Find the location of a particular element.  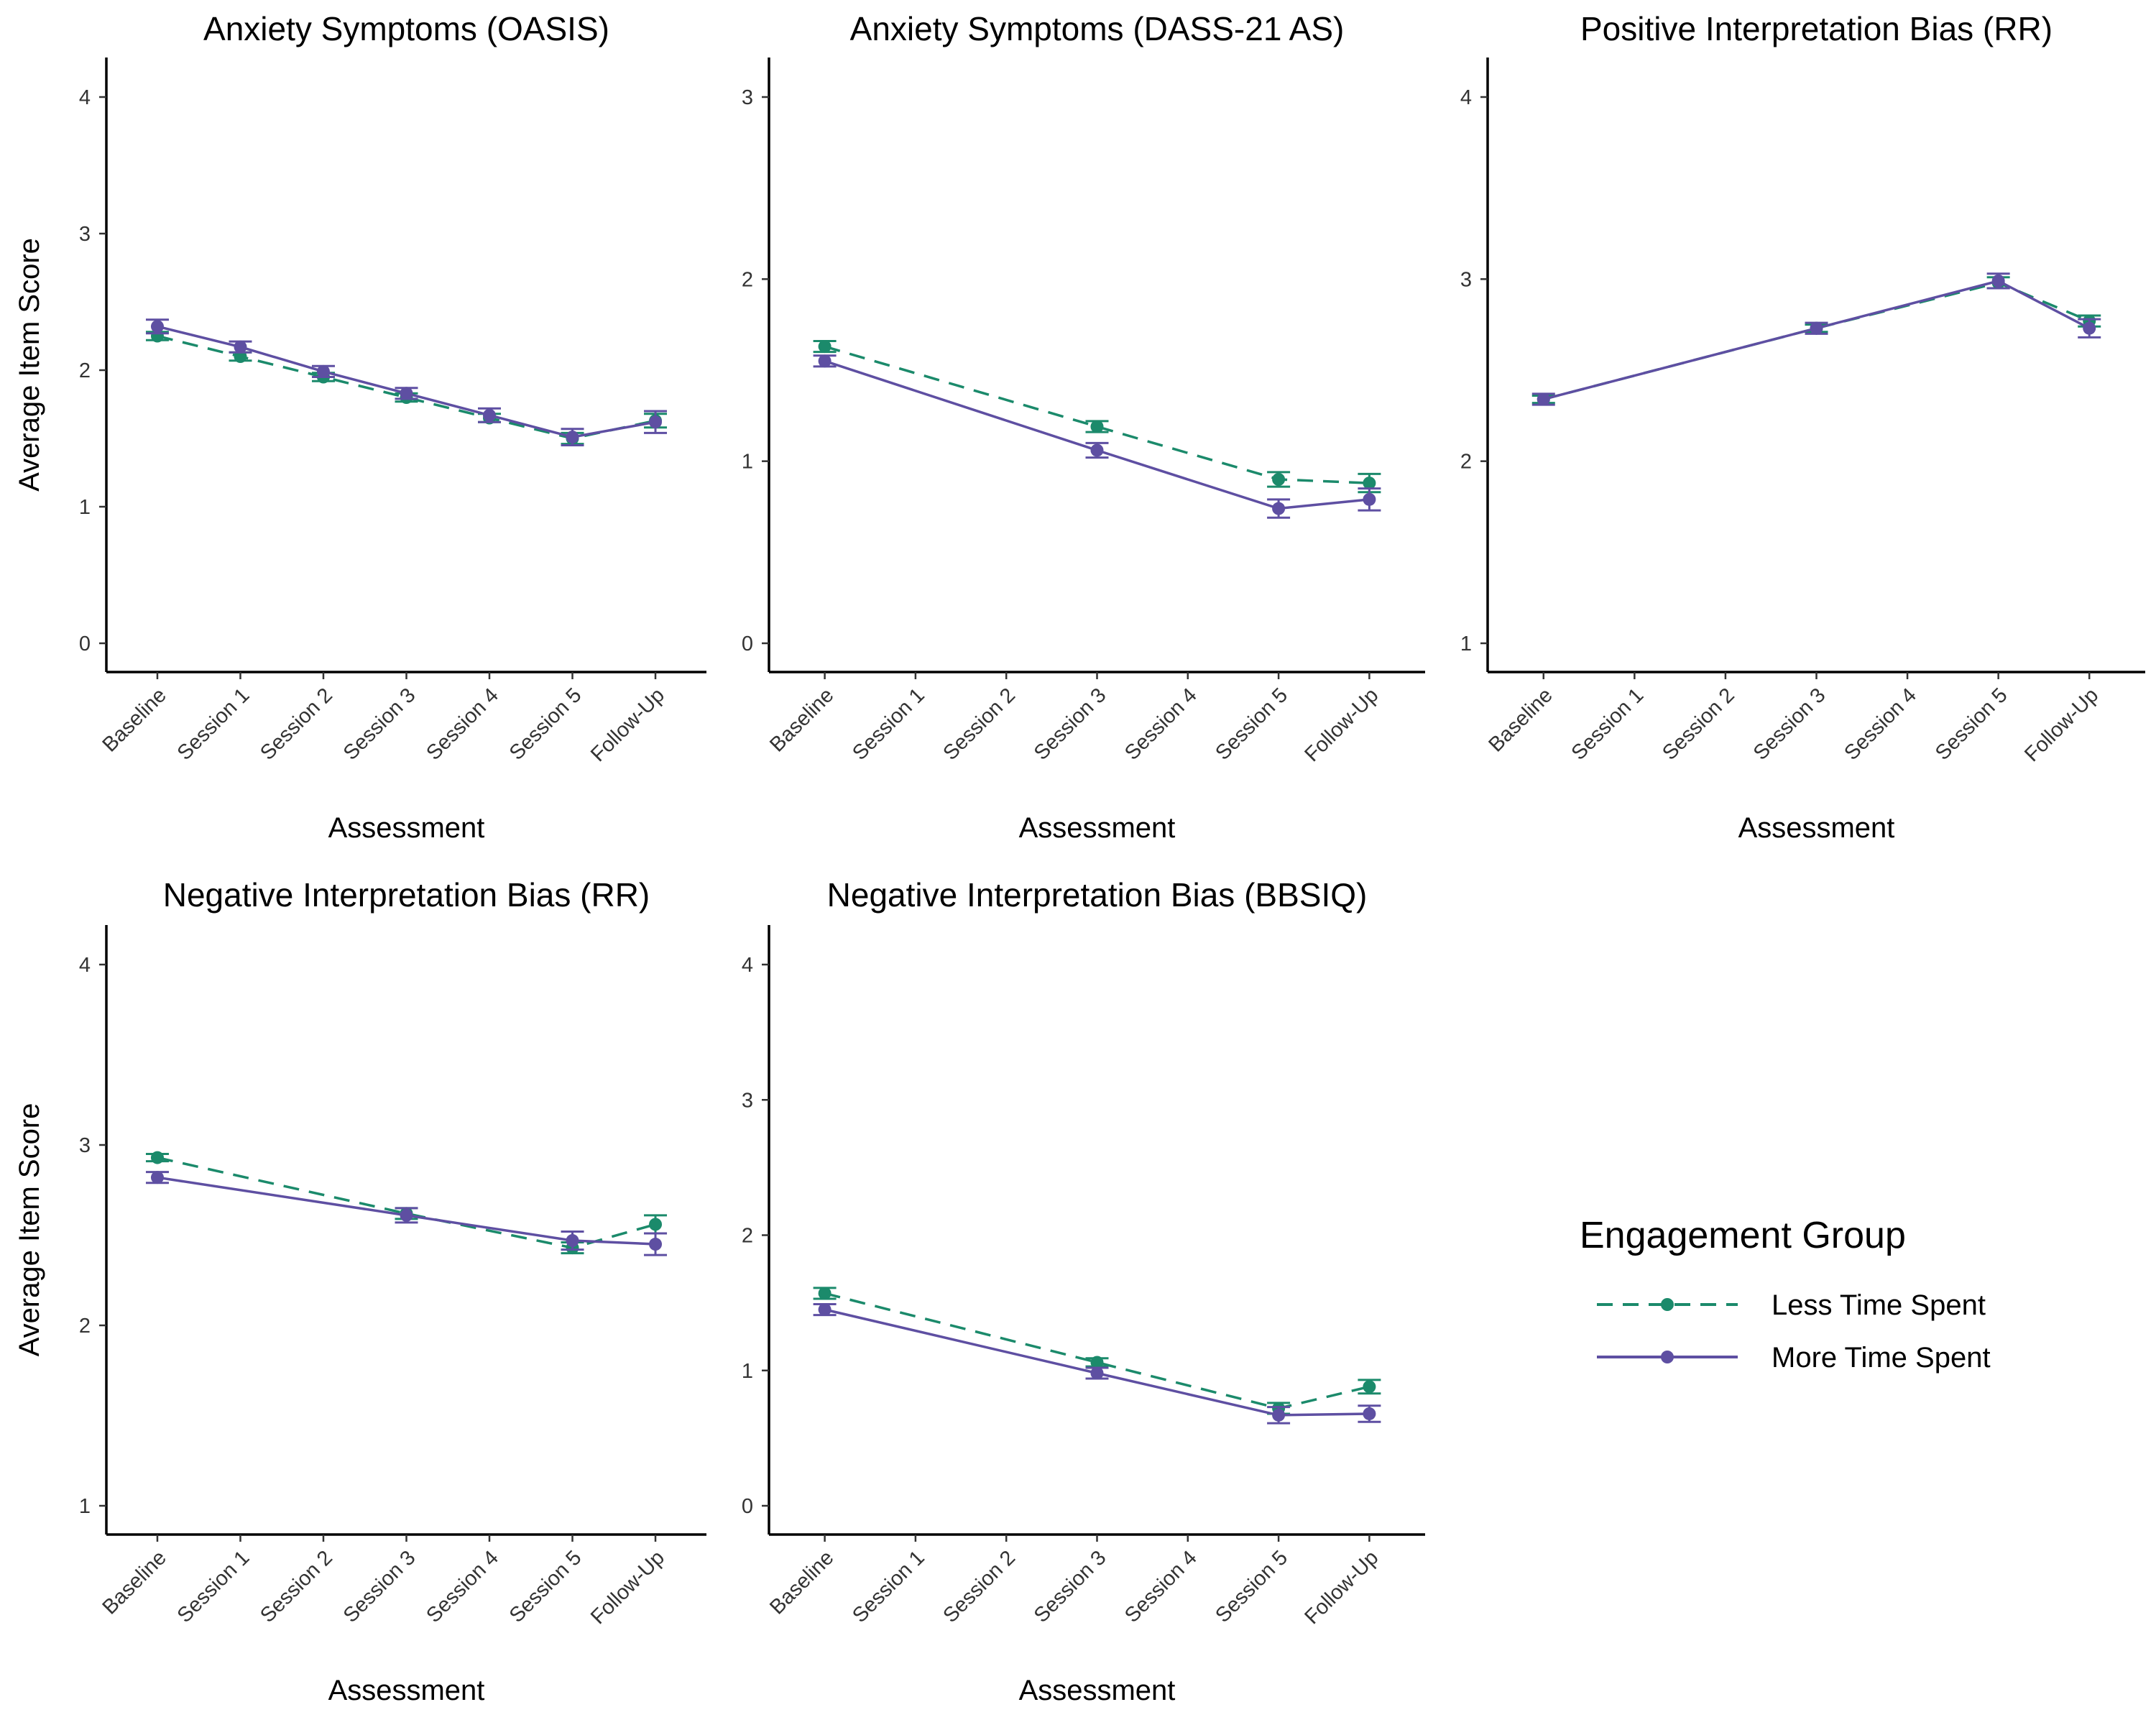

y-axis-title: Average Item Score is located at coordinates (30, 1230).